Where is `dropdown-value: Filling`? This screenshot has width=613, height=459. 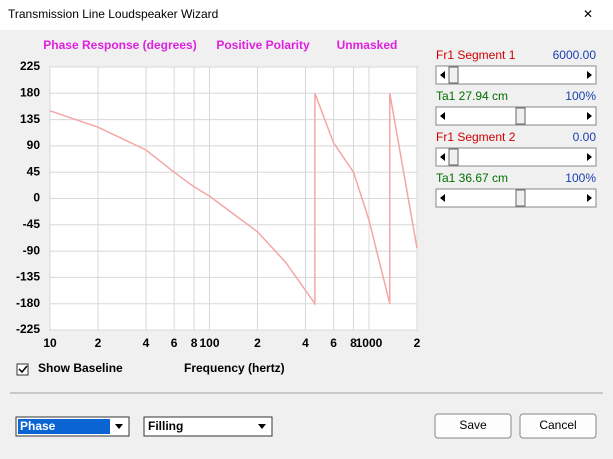
dropdown-value: Filling is located at coordinates (165, 426).